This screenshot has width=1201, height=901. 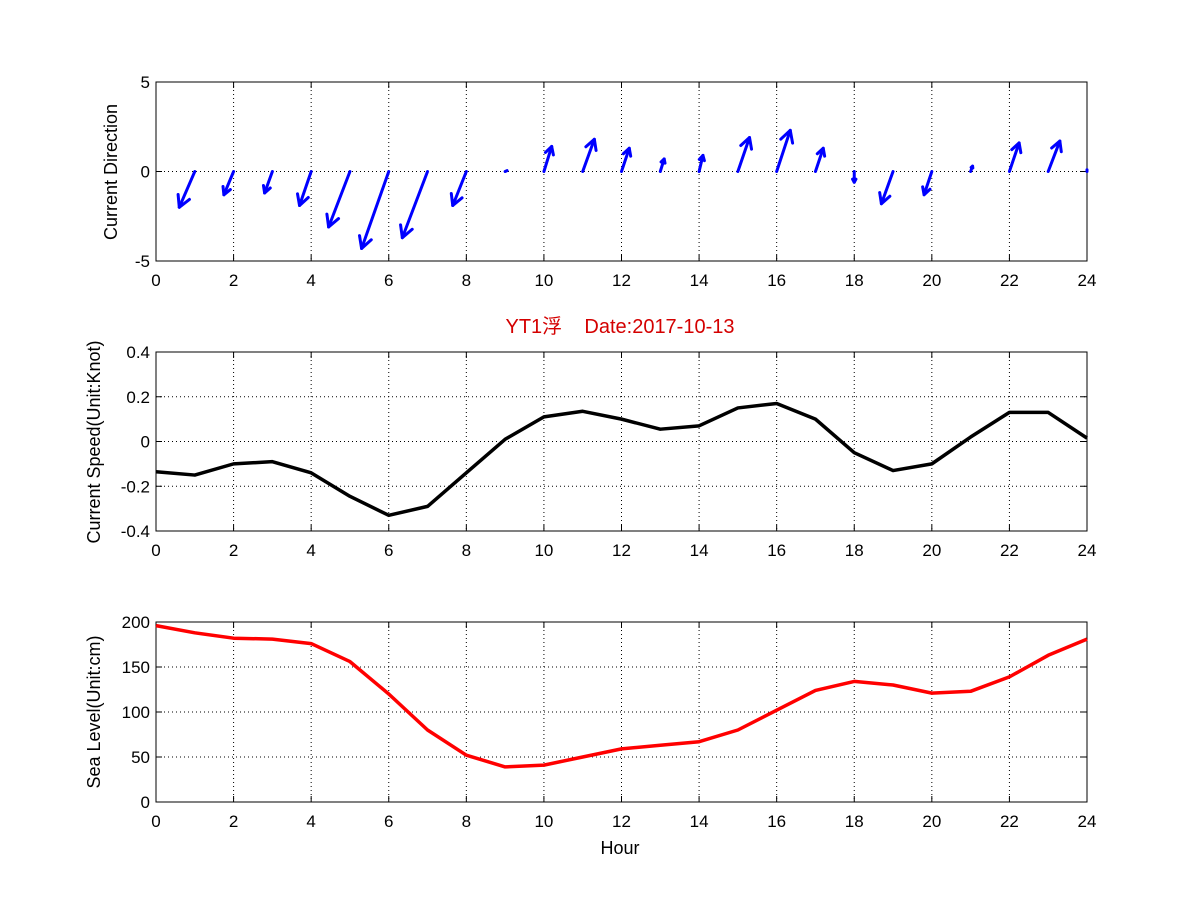 I want to click on sea-level-ylabel: Sea Level(Unit:cm), so click(x=94, y=711).